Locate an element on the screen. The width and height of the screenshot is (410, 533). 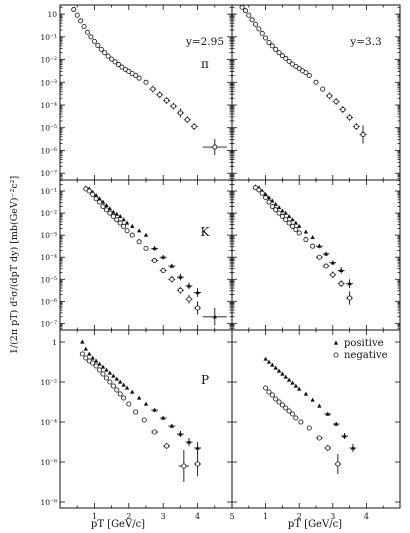
panel-r1-c0: 10⁻¹ 10⁻² 10⁻³ 10⁻⁴ 10⁻⁵ 10⁻⁶ 10⁻⁷ is located at coordinates (136, 255).